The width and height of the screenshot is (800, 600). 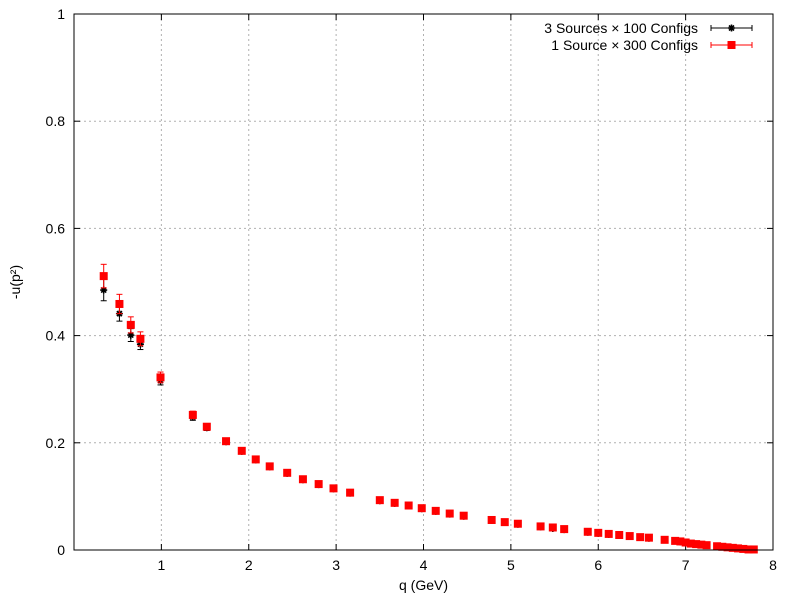 What do you see at coordinates (161, 565) in the screenshot?
I see `x-tick-label: 1` at bounding box center [161, 565].